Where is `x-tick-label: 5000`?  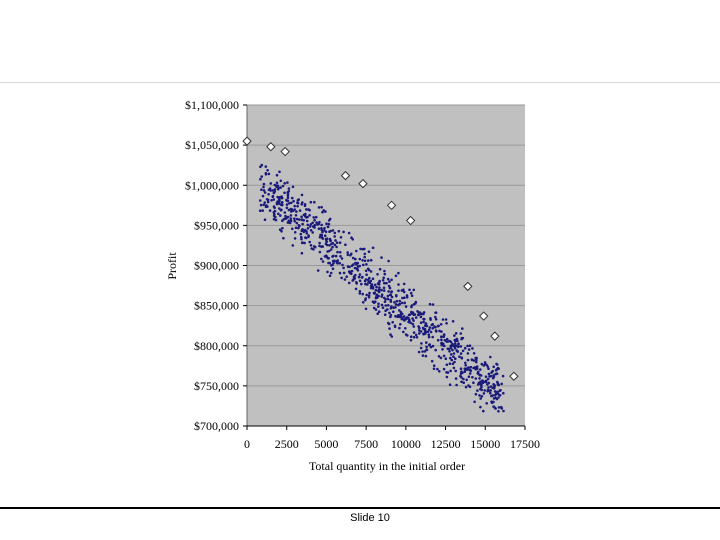
x-tick-label: 5000 is located at coordinates (326, 444).